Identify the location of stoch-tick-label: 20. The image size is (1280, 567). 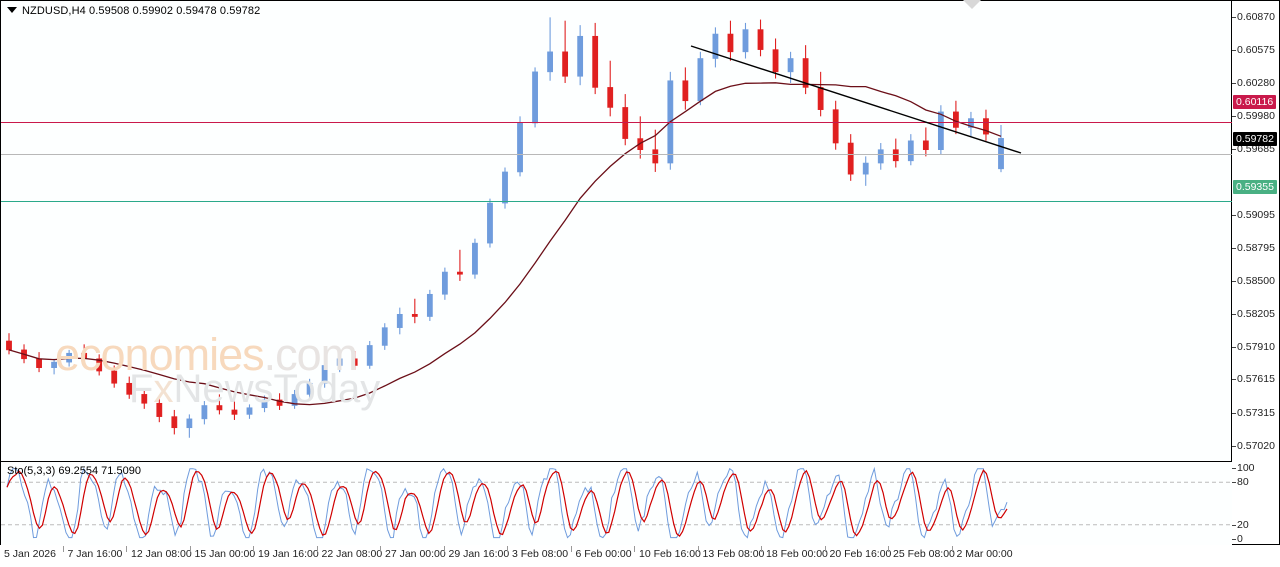
(1243, 524).